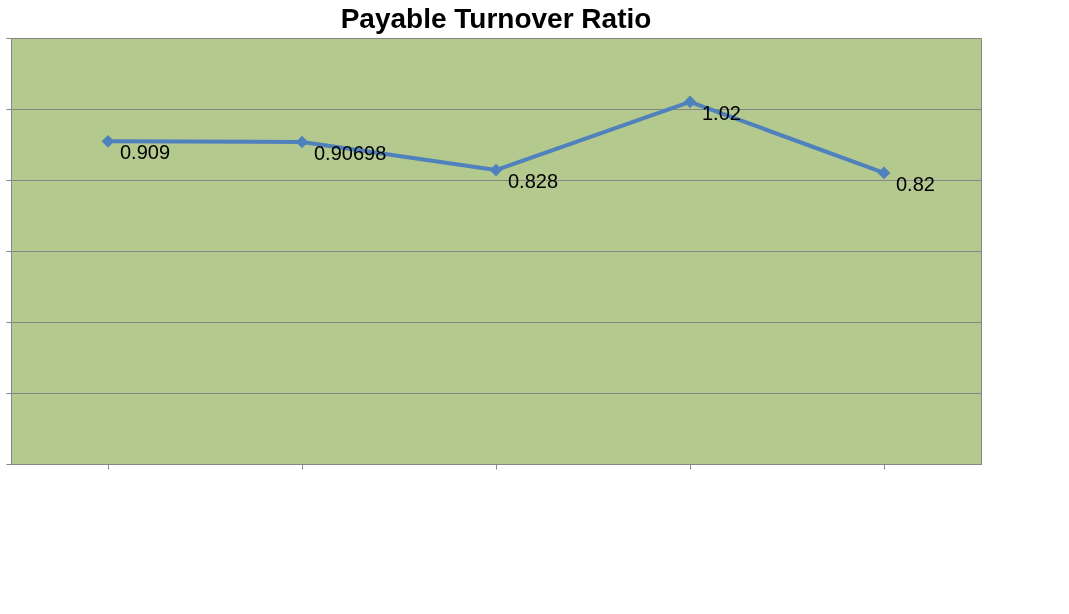 The height and width of the screenshot is (614, 1069). What do you see at coordinates (145, 152) in the screenshot?
I see `data-label: 0.909` at bounding box center [145, 152].